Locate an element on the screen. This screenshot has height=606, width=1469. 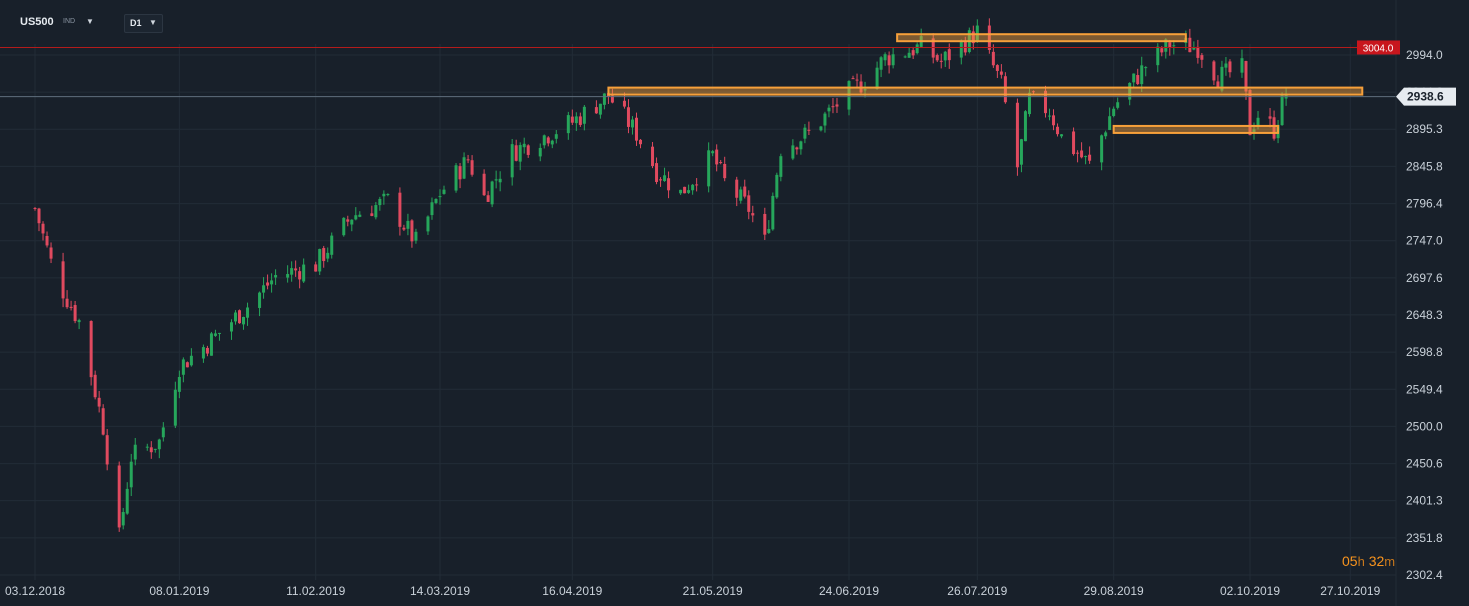
time-tick-label: 27.10.2019 is located at coordinates (1350, 591).